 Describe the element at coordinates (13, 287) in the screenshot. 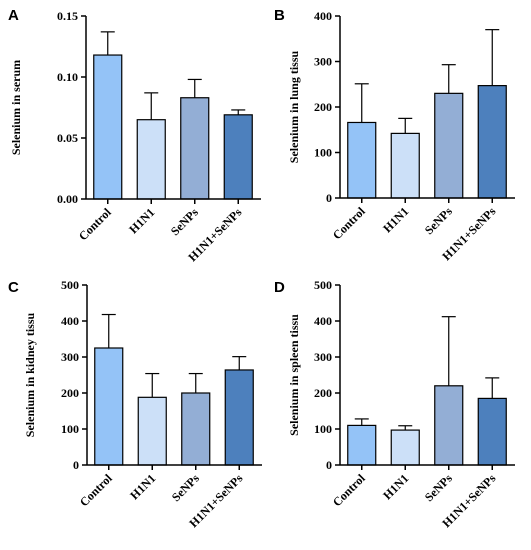

I see `panel-letter: C` at that location.